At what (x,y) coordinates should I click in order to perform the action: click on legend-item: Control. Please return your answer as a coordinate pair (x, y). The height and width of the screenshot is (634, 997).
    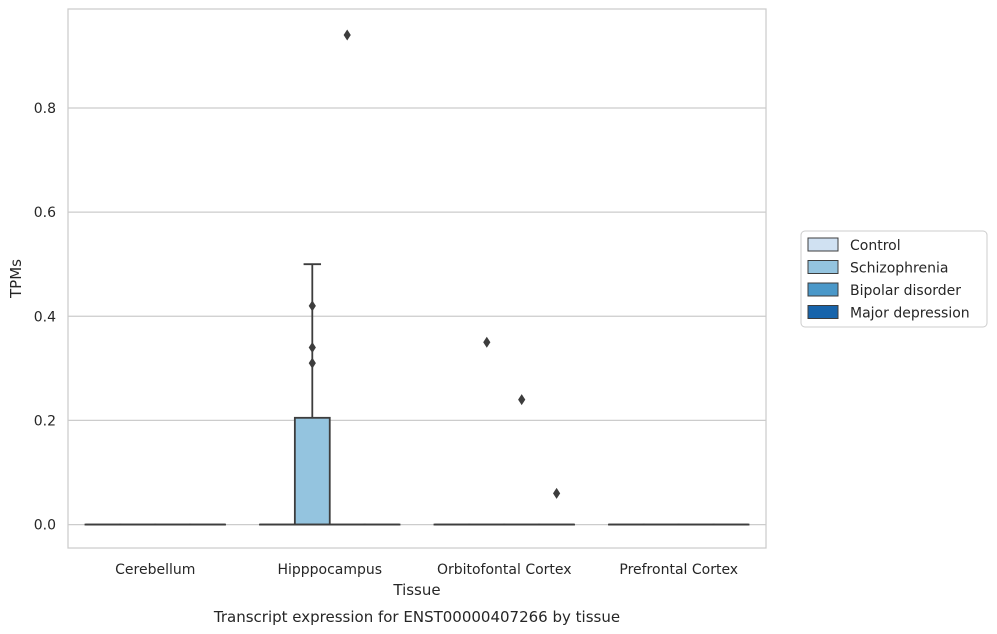
    Looking at the image, I should click on (854, 245).